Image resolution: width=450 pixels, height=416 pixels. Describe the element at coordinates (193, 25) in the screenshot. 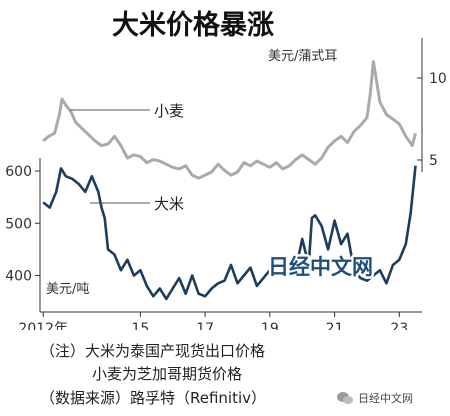

I see `chart-title: 大米价格暴涨` at that location.